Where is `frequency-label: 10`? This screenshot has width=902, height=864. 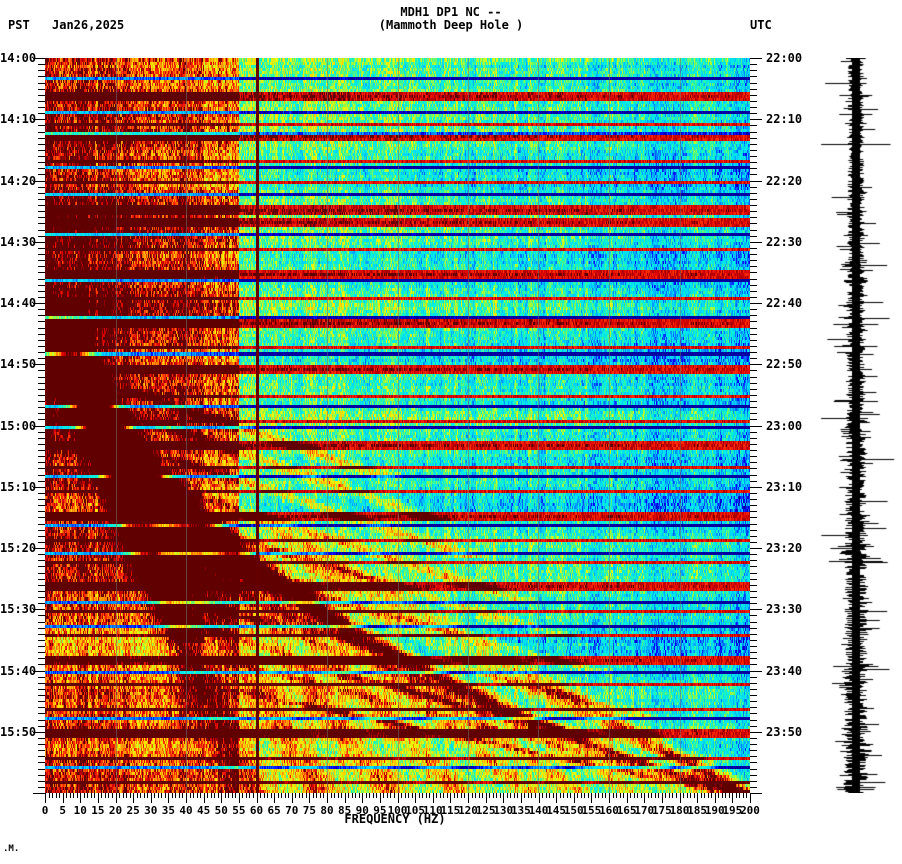
frequency-label: 10 is located at coordinates (80, 810).